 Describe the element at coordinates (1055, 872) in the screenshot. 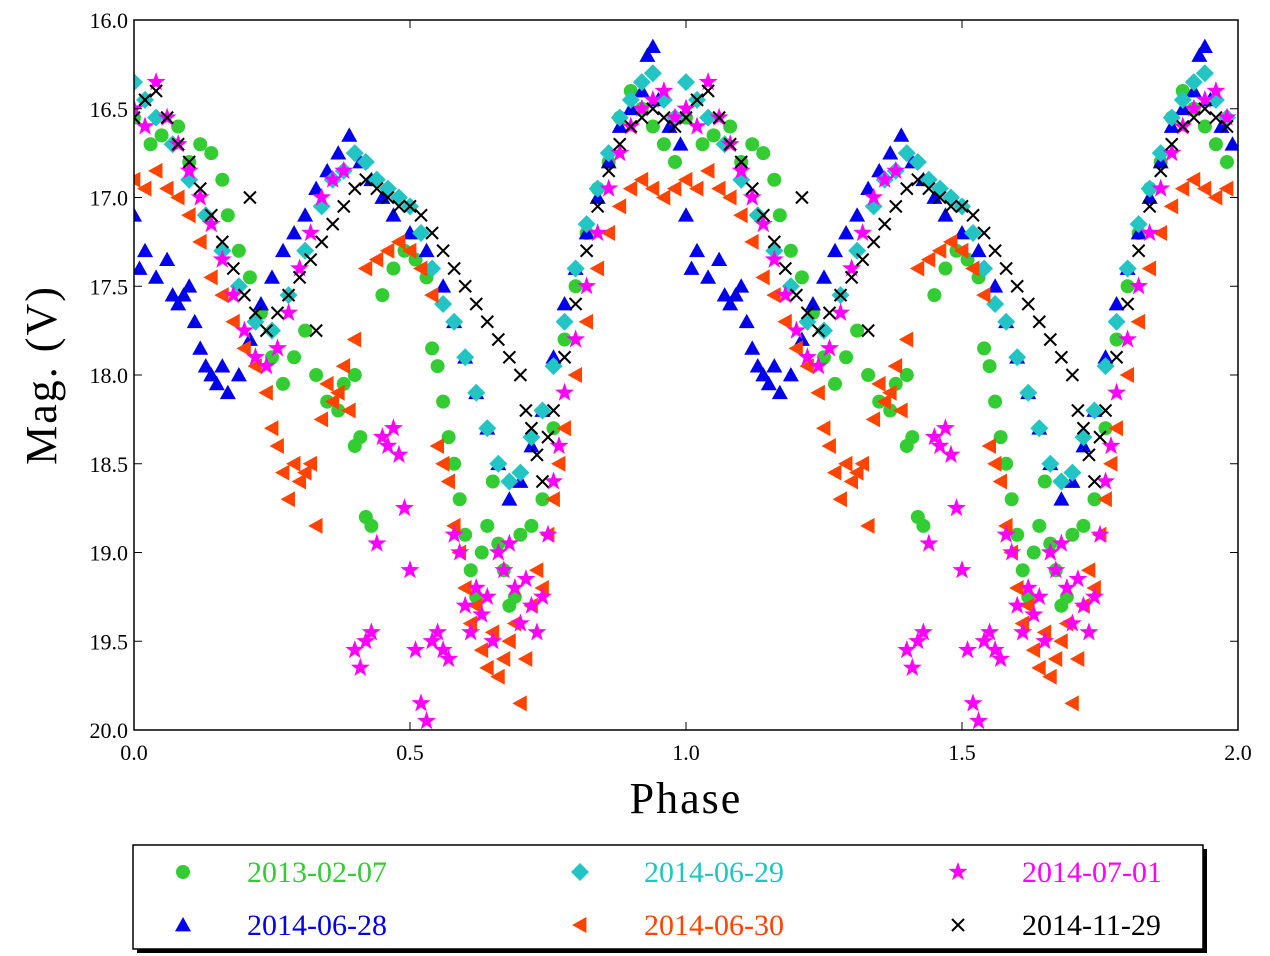

I see `legend-entry-2014-07-01: 2014-07-01` at that location.